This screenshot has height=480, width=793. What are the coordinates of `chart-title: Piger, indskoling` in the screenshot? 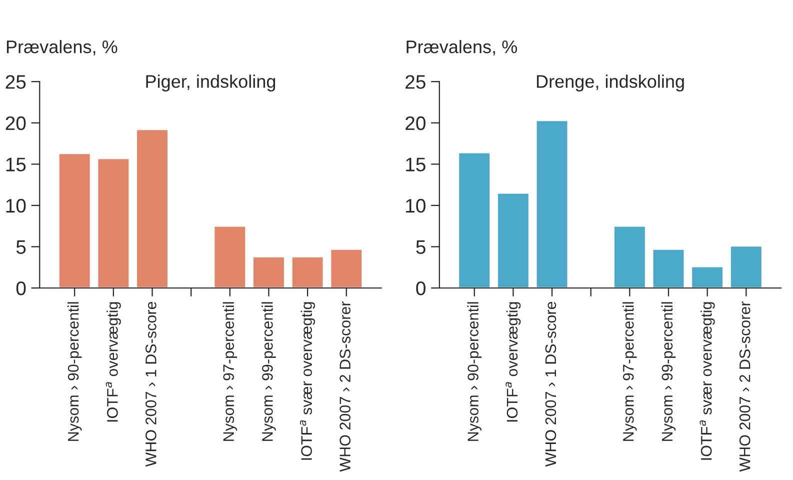 It's located at (211, 83).